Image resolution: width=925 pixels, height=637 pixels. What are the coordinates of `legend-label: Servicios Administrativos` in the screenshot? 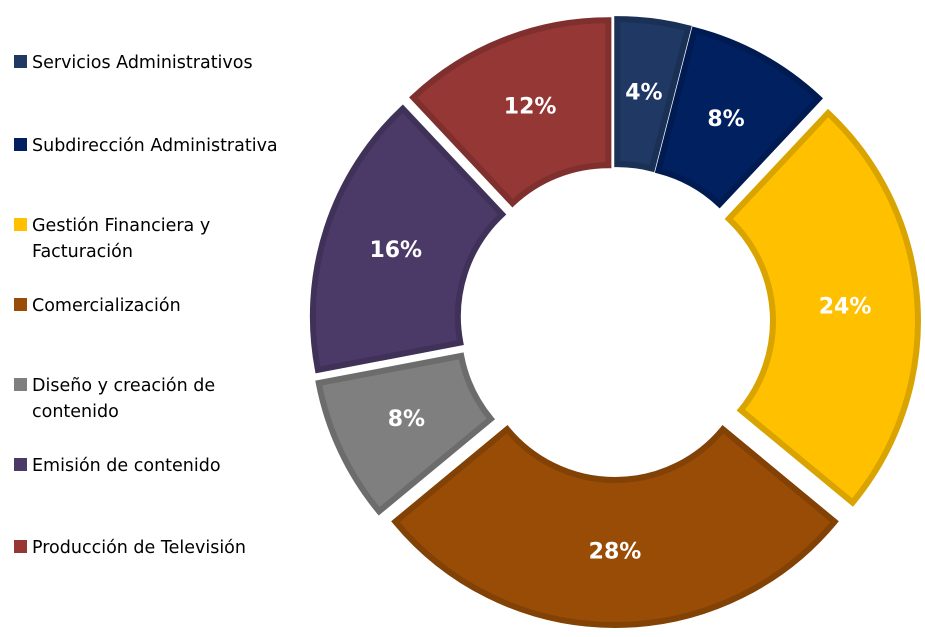 It's located at (142, 63).